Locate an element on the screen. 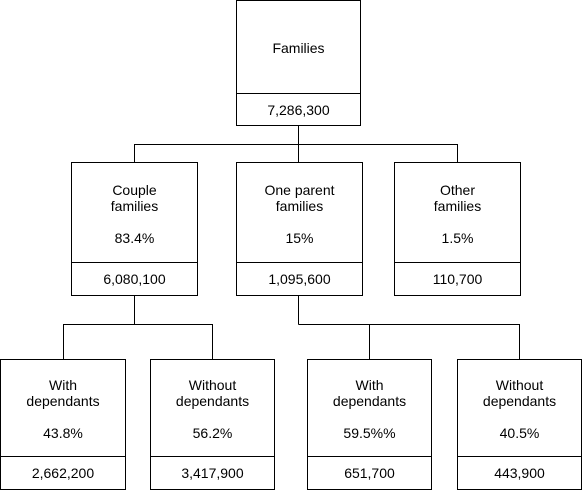 This screenshot has height=490, width=582. node-families: Families 7,286,300 is located at coordinates (298, 63).